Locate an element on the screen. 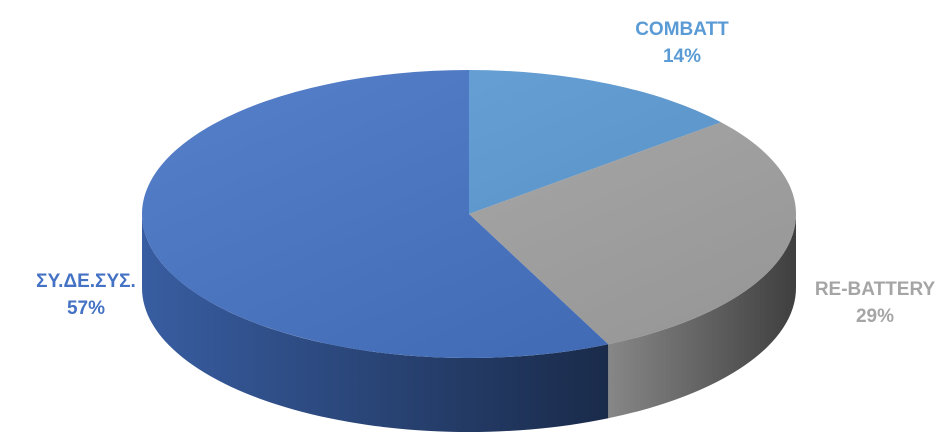 The image size is (946, 441). slice-label-name: ΣΥ.ΔΕ.ΣΥΣ. is located at coordinates (86, 281).